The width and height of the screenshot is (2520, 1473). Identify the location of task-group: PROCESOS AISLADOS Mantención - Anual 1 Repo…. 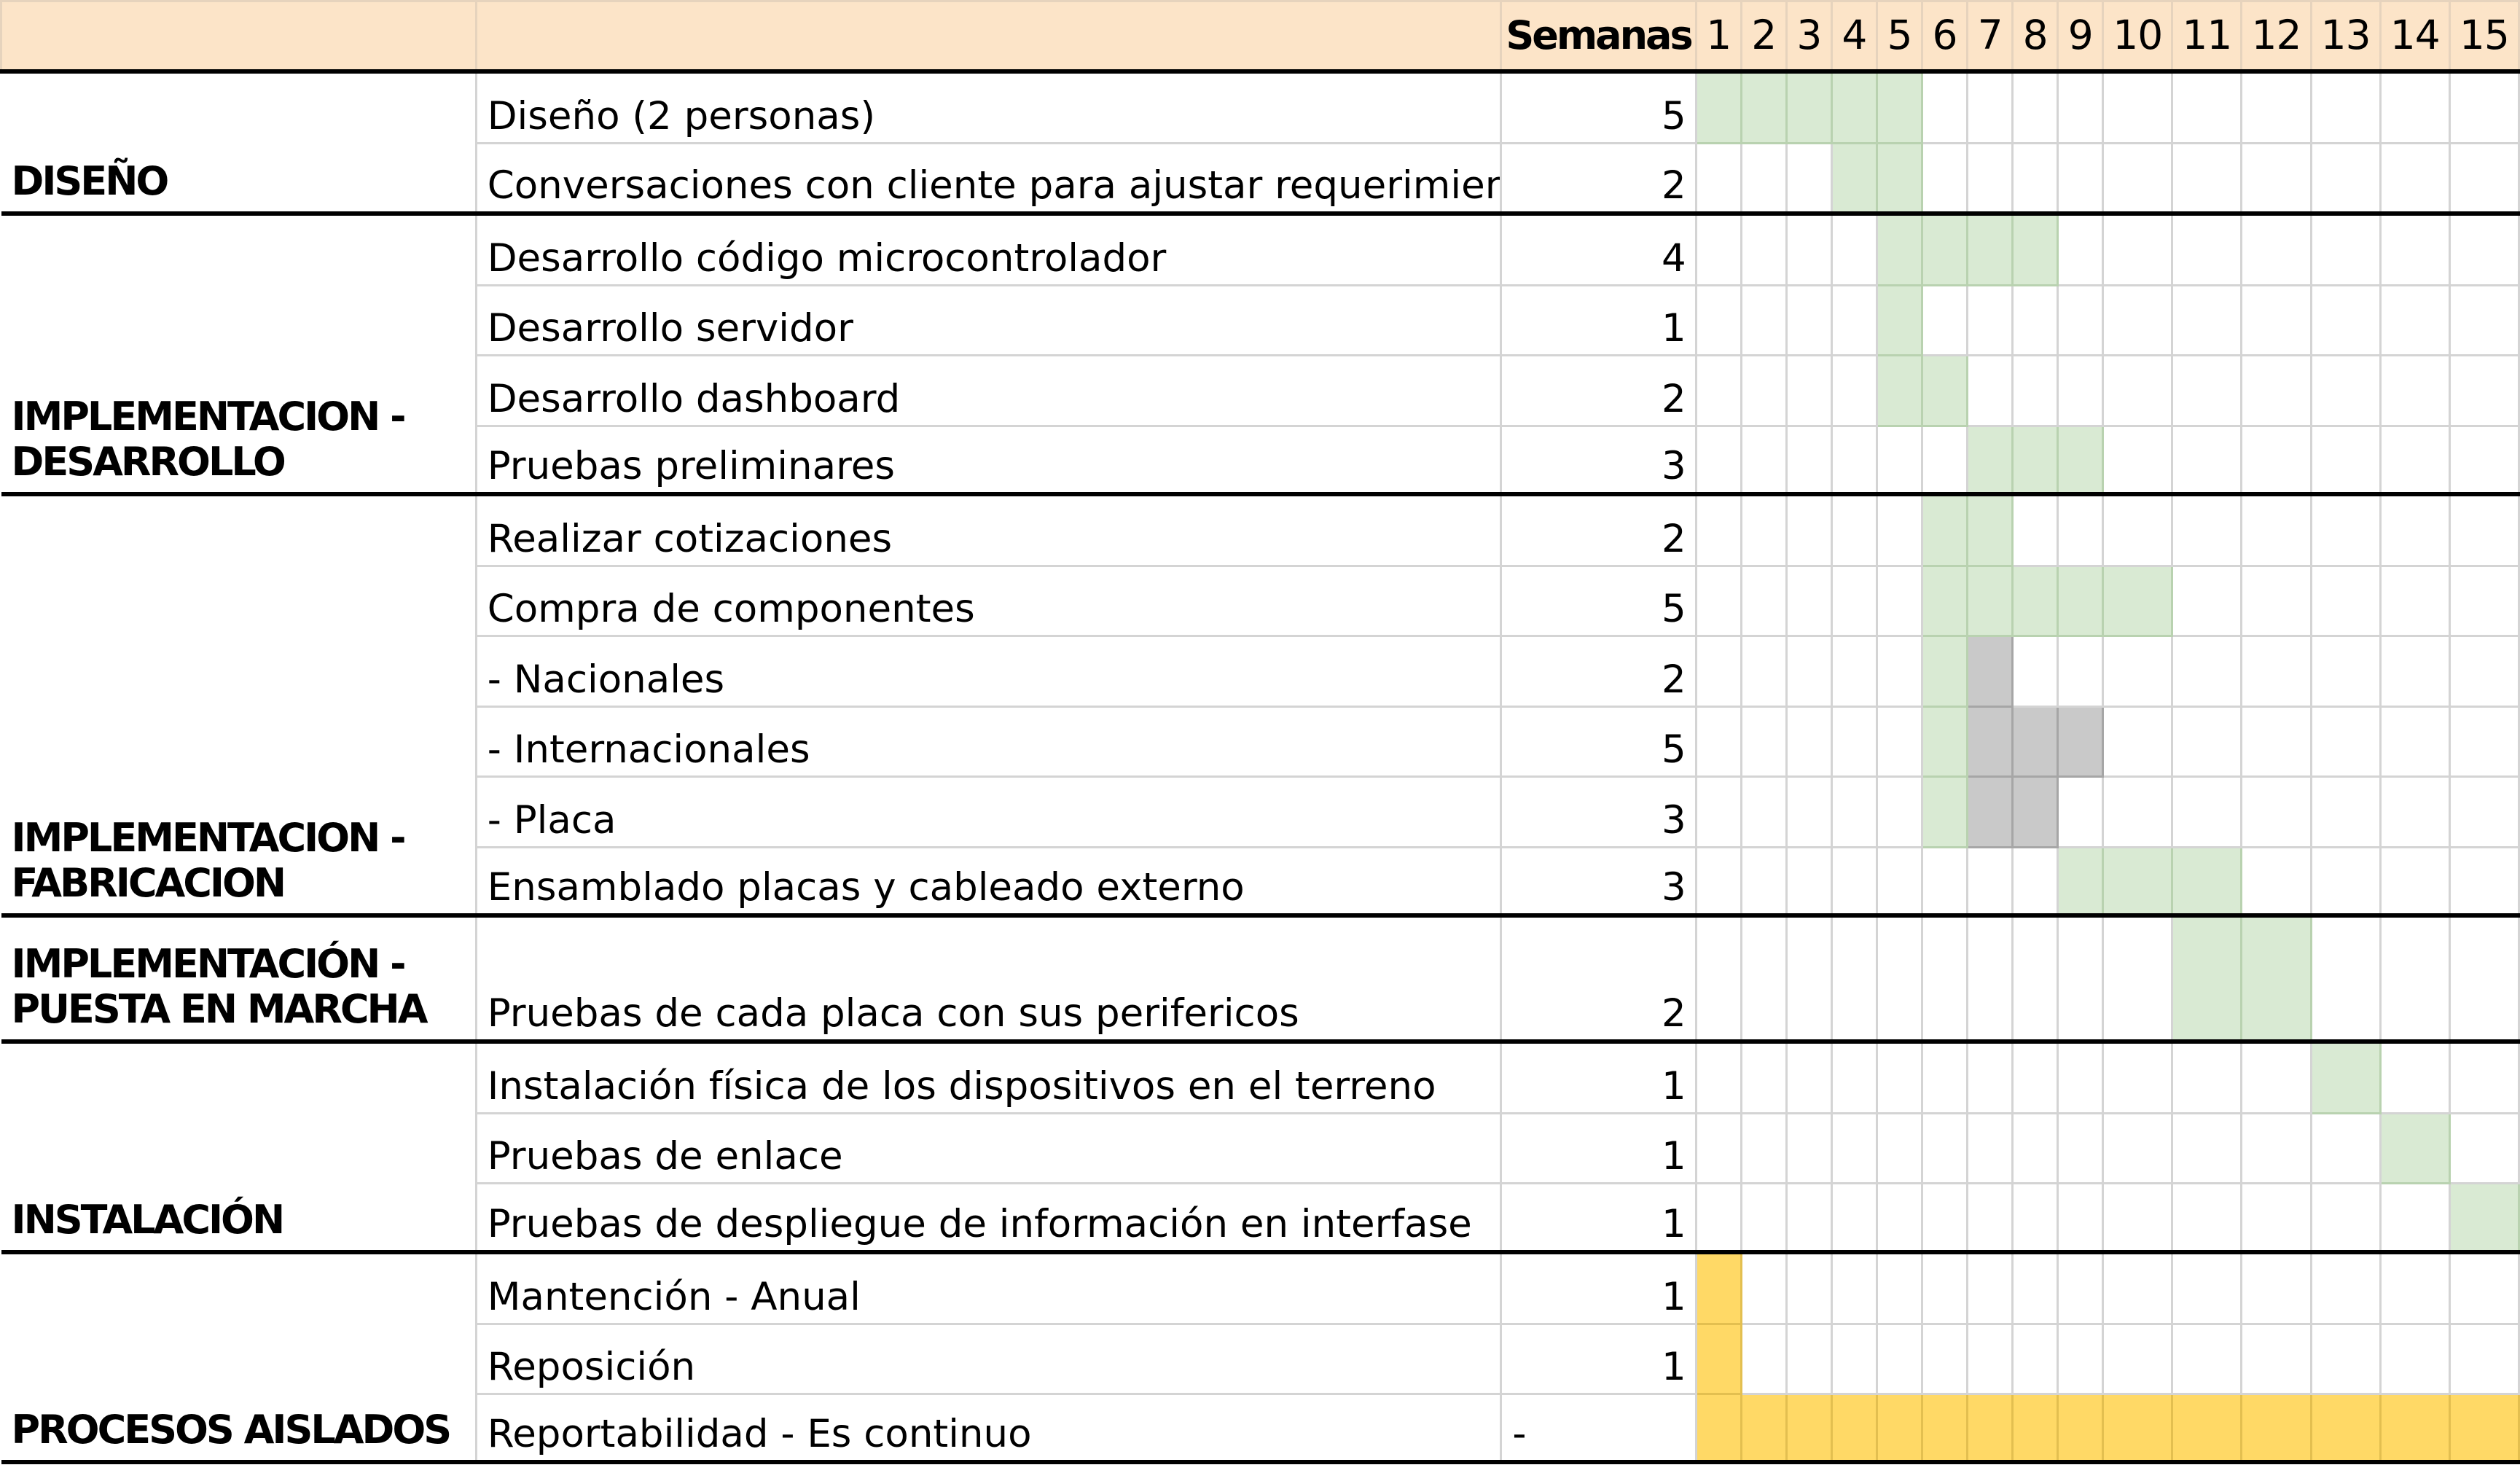
(1260, 1357).